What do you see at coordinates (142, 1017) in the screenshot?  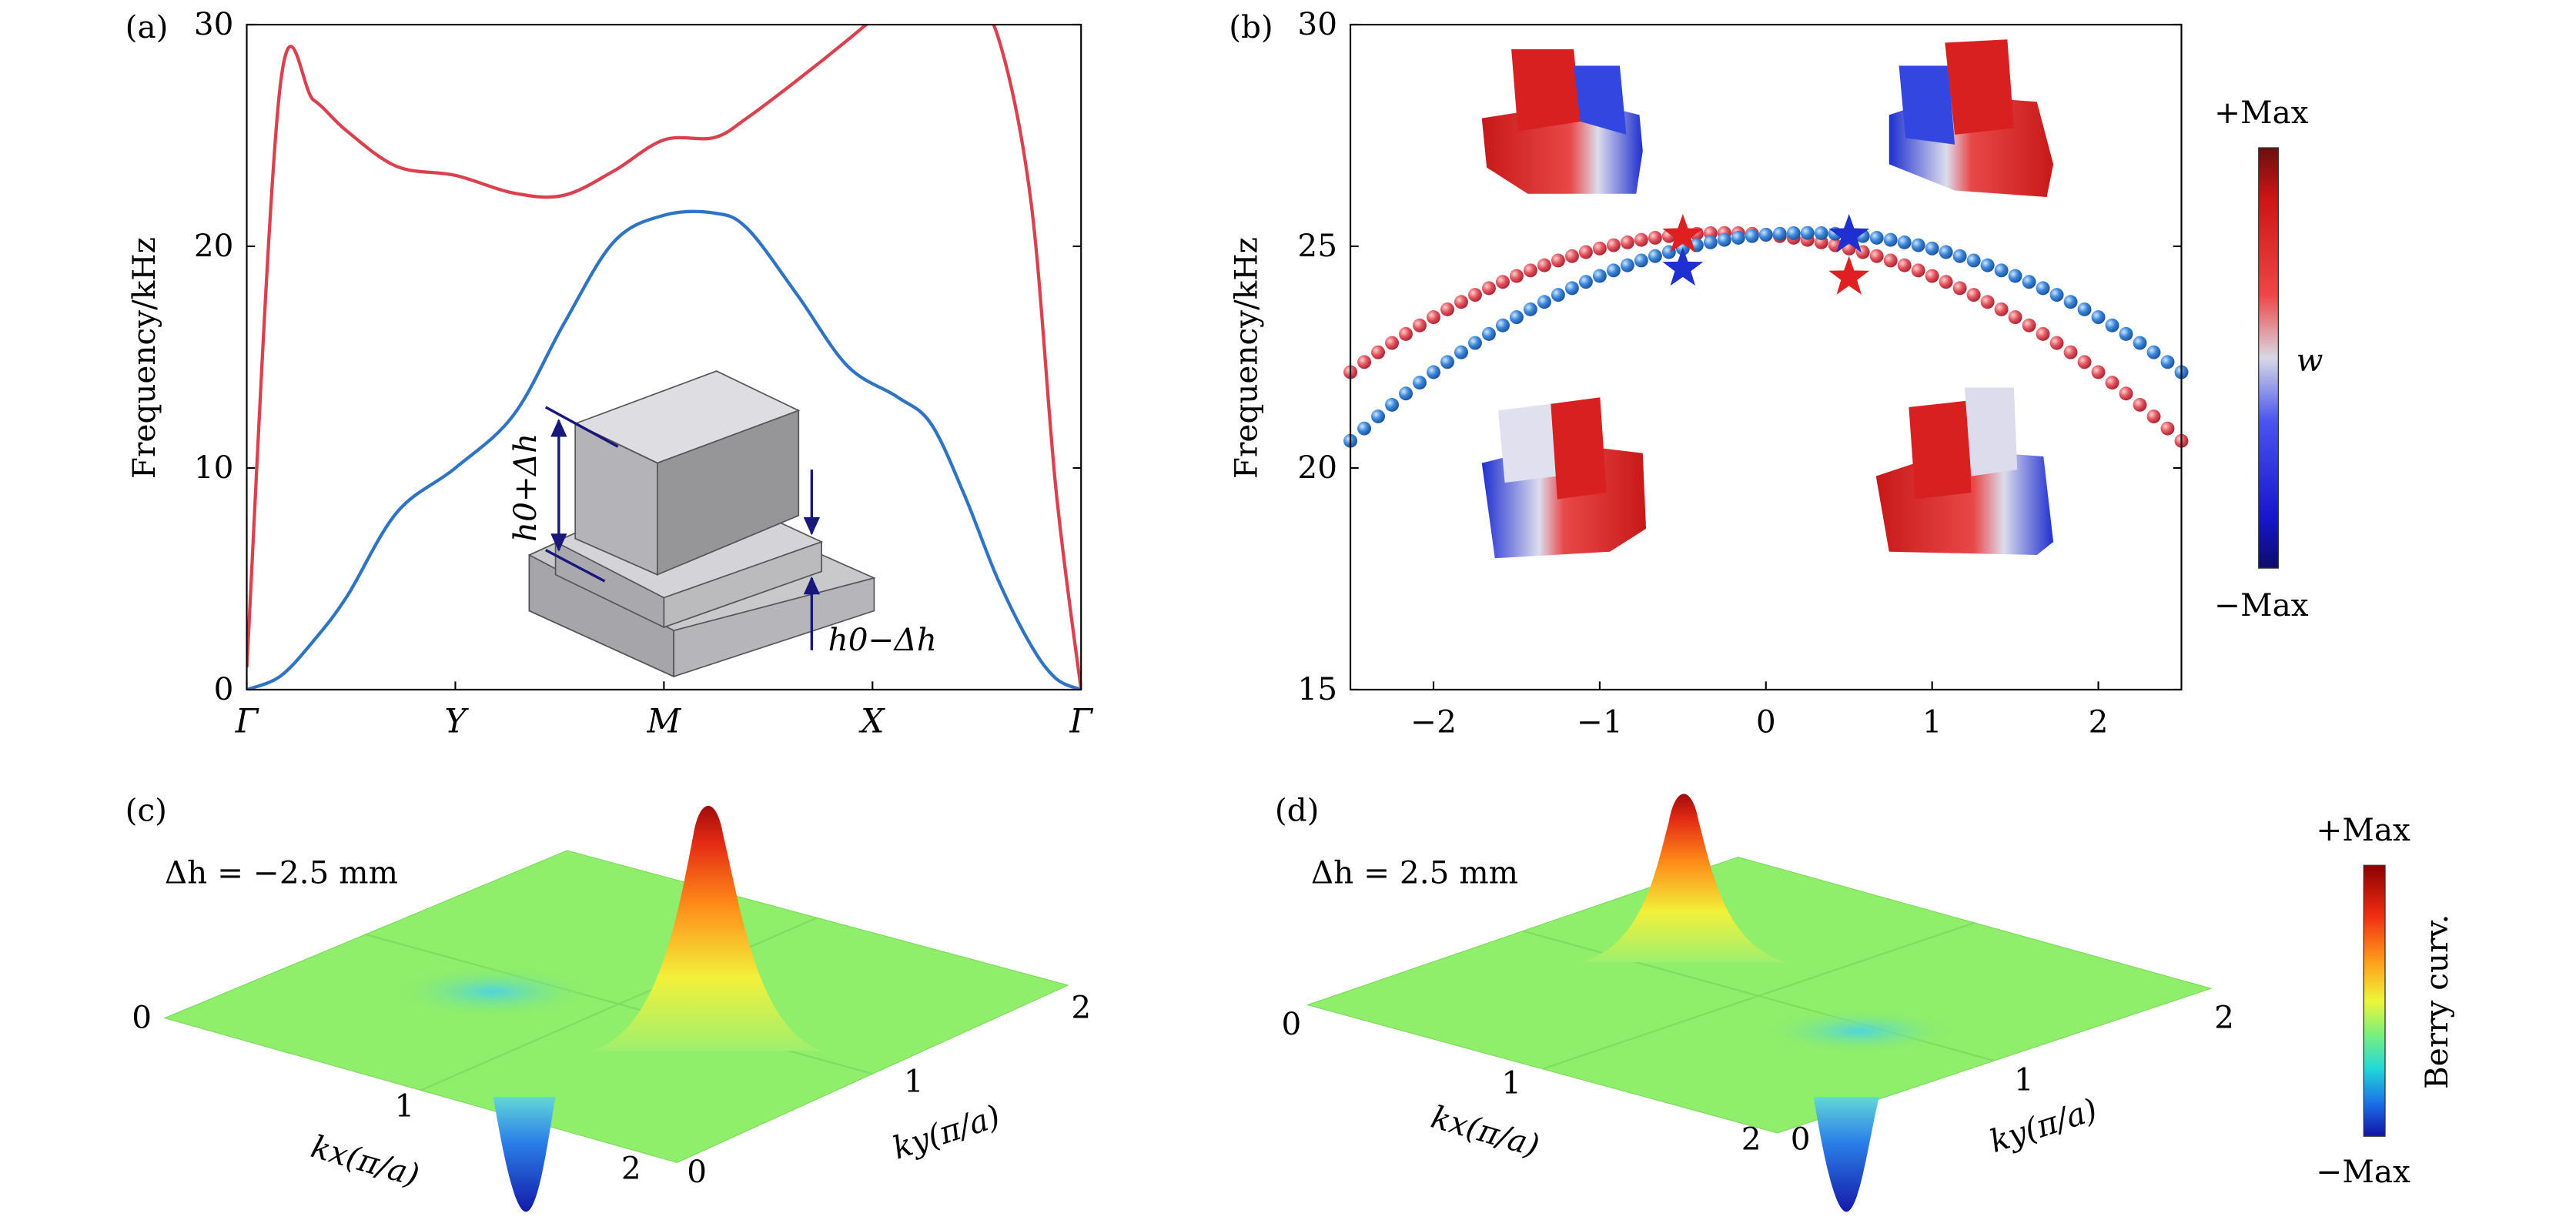 I see `panel-c-x-tick-0: 0` at bounding box center [142, 1017].